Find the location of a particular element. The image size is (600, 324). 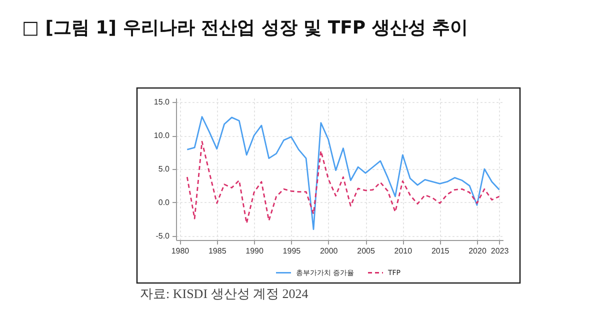

line-series is located at coordinates (343, 182).